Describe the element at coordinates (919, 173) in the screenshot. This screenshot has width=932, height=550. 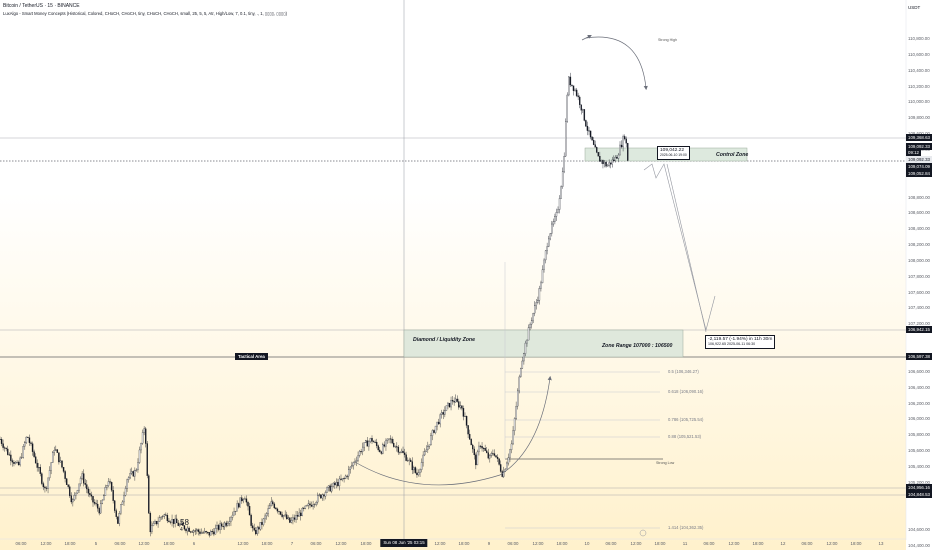
I see `price-tag: 109,052.84` at that location.